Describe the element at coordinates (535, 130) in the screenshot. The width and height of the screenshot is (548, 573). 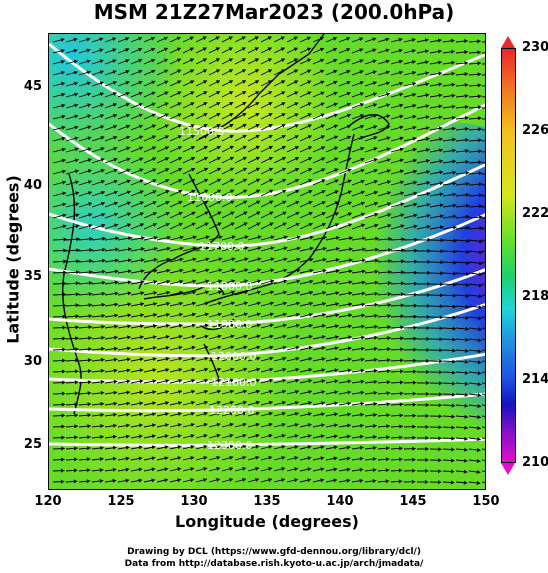
I see `colorbar-label: 226` at that location.